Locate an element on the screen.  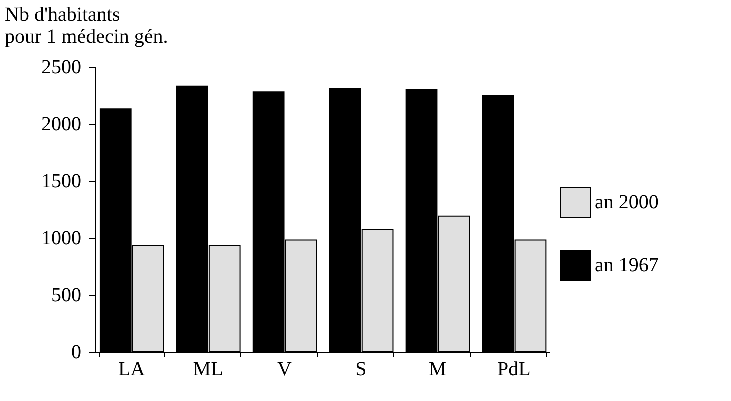
y-tick-label: 2000 is located at coordinates (62, 125).